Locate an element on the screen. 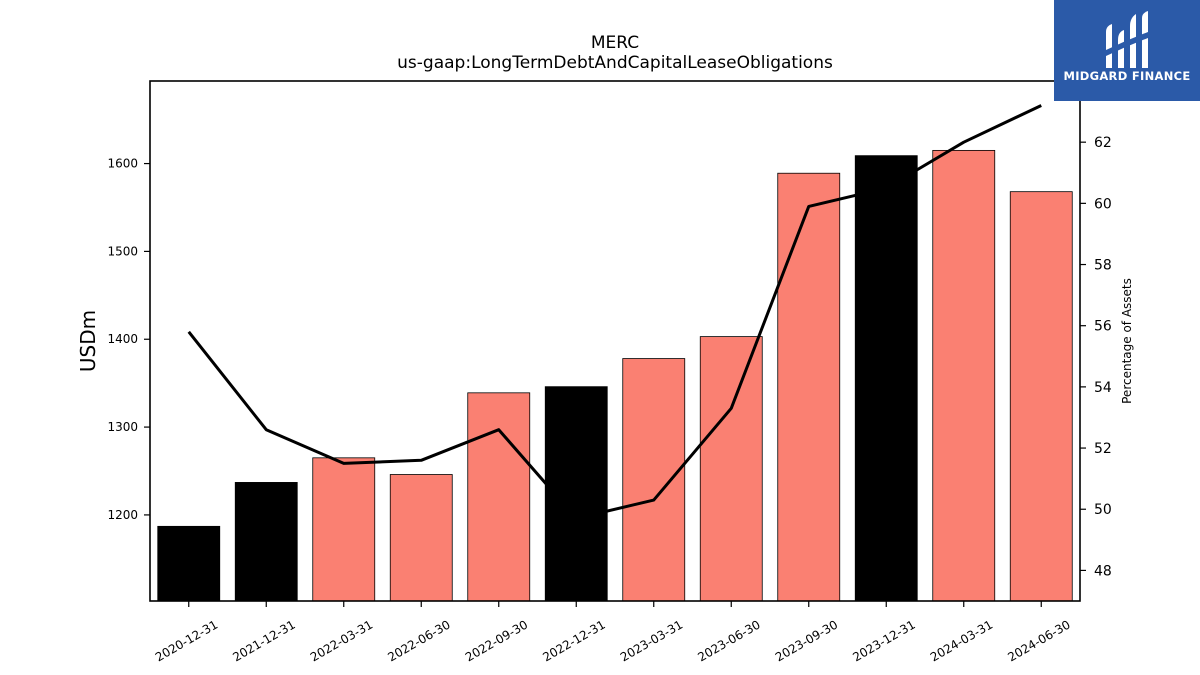 Image resolution: width=1200 pixels, height=675 pixels. right-axis-ticks: 48 50 52 54 56 58 60 62 is located at coordinates (1096, 357).